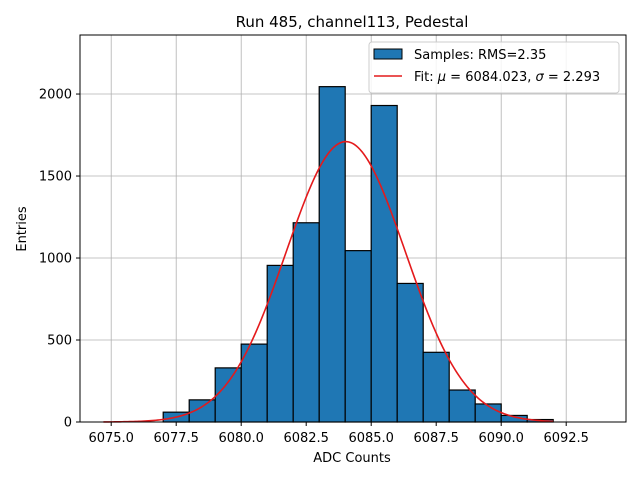  What do you see at coordinates (55, 177) in the screenshot?
I see `y-tick-label-3: 1500` at bounding box center [55, 177].